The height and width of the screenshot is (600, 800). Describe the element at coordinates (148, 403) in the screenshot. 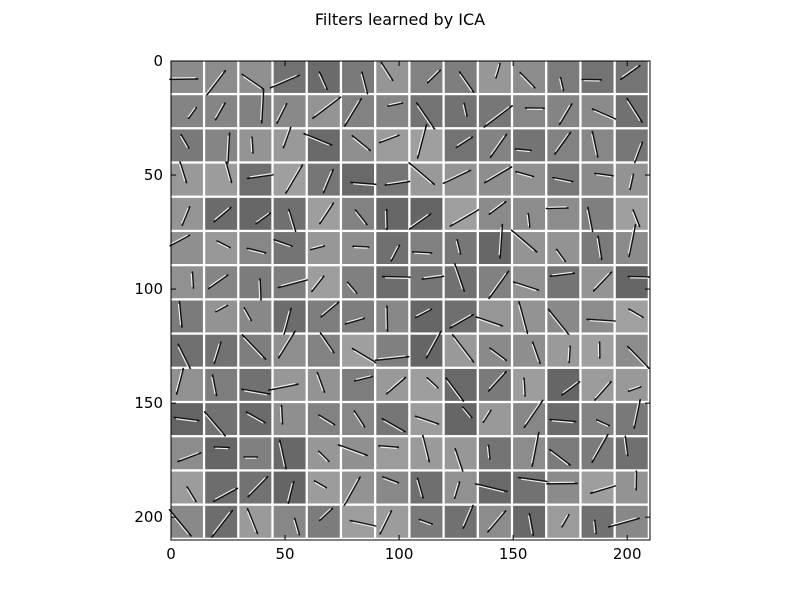

I see `y-tick-label: 150` at that location.